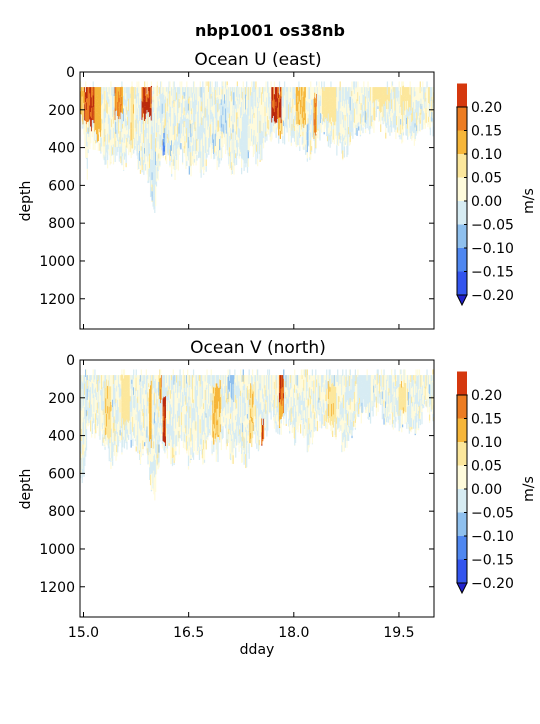  What do you see at coordinates (258, 348) in the screenshot?
I see `panel-title: Ocean V (north)` at bounding box center [258, 348].